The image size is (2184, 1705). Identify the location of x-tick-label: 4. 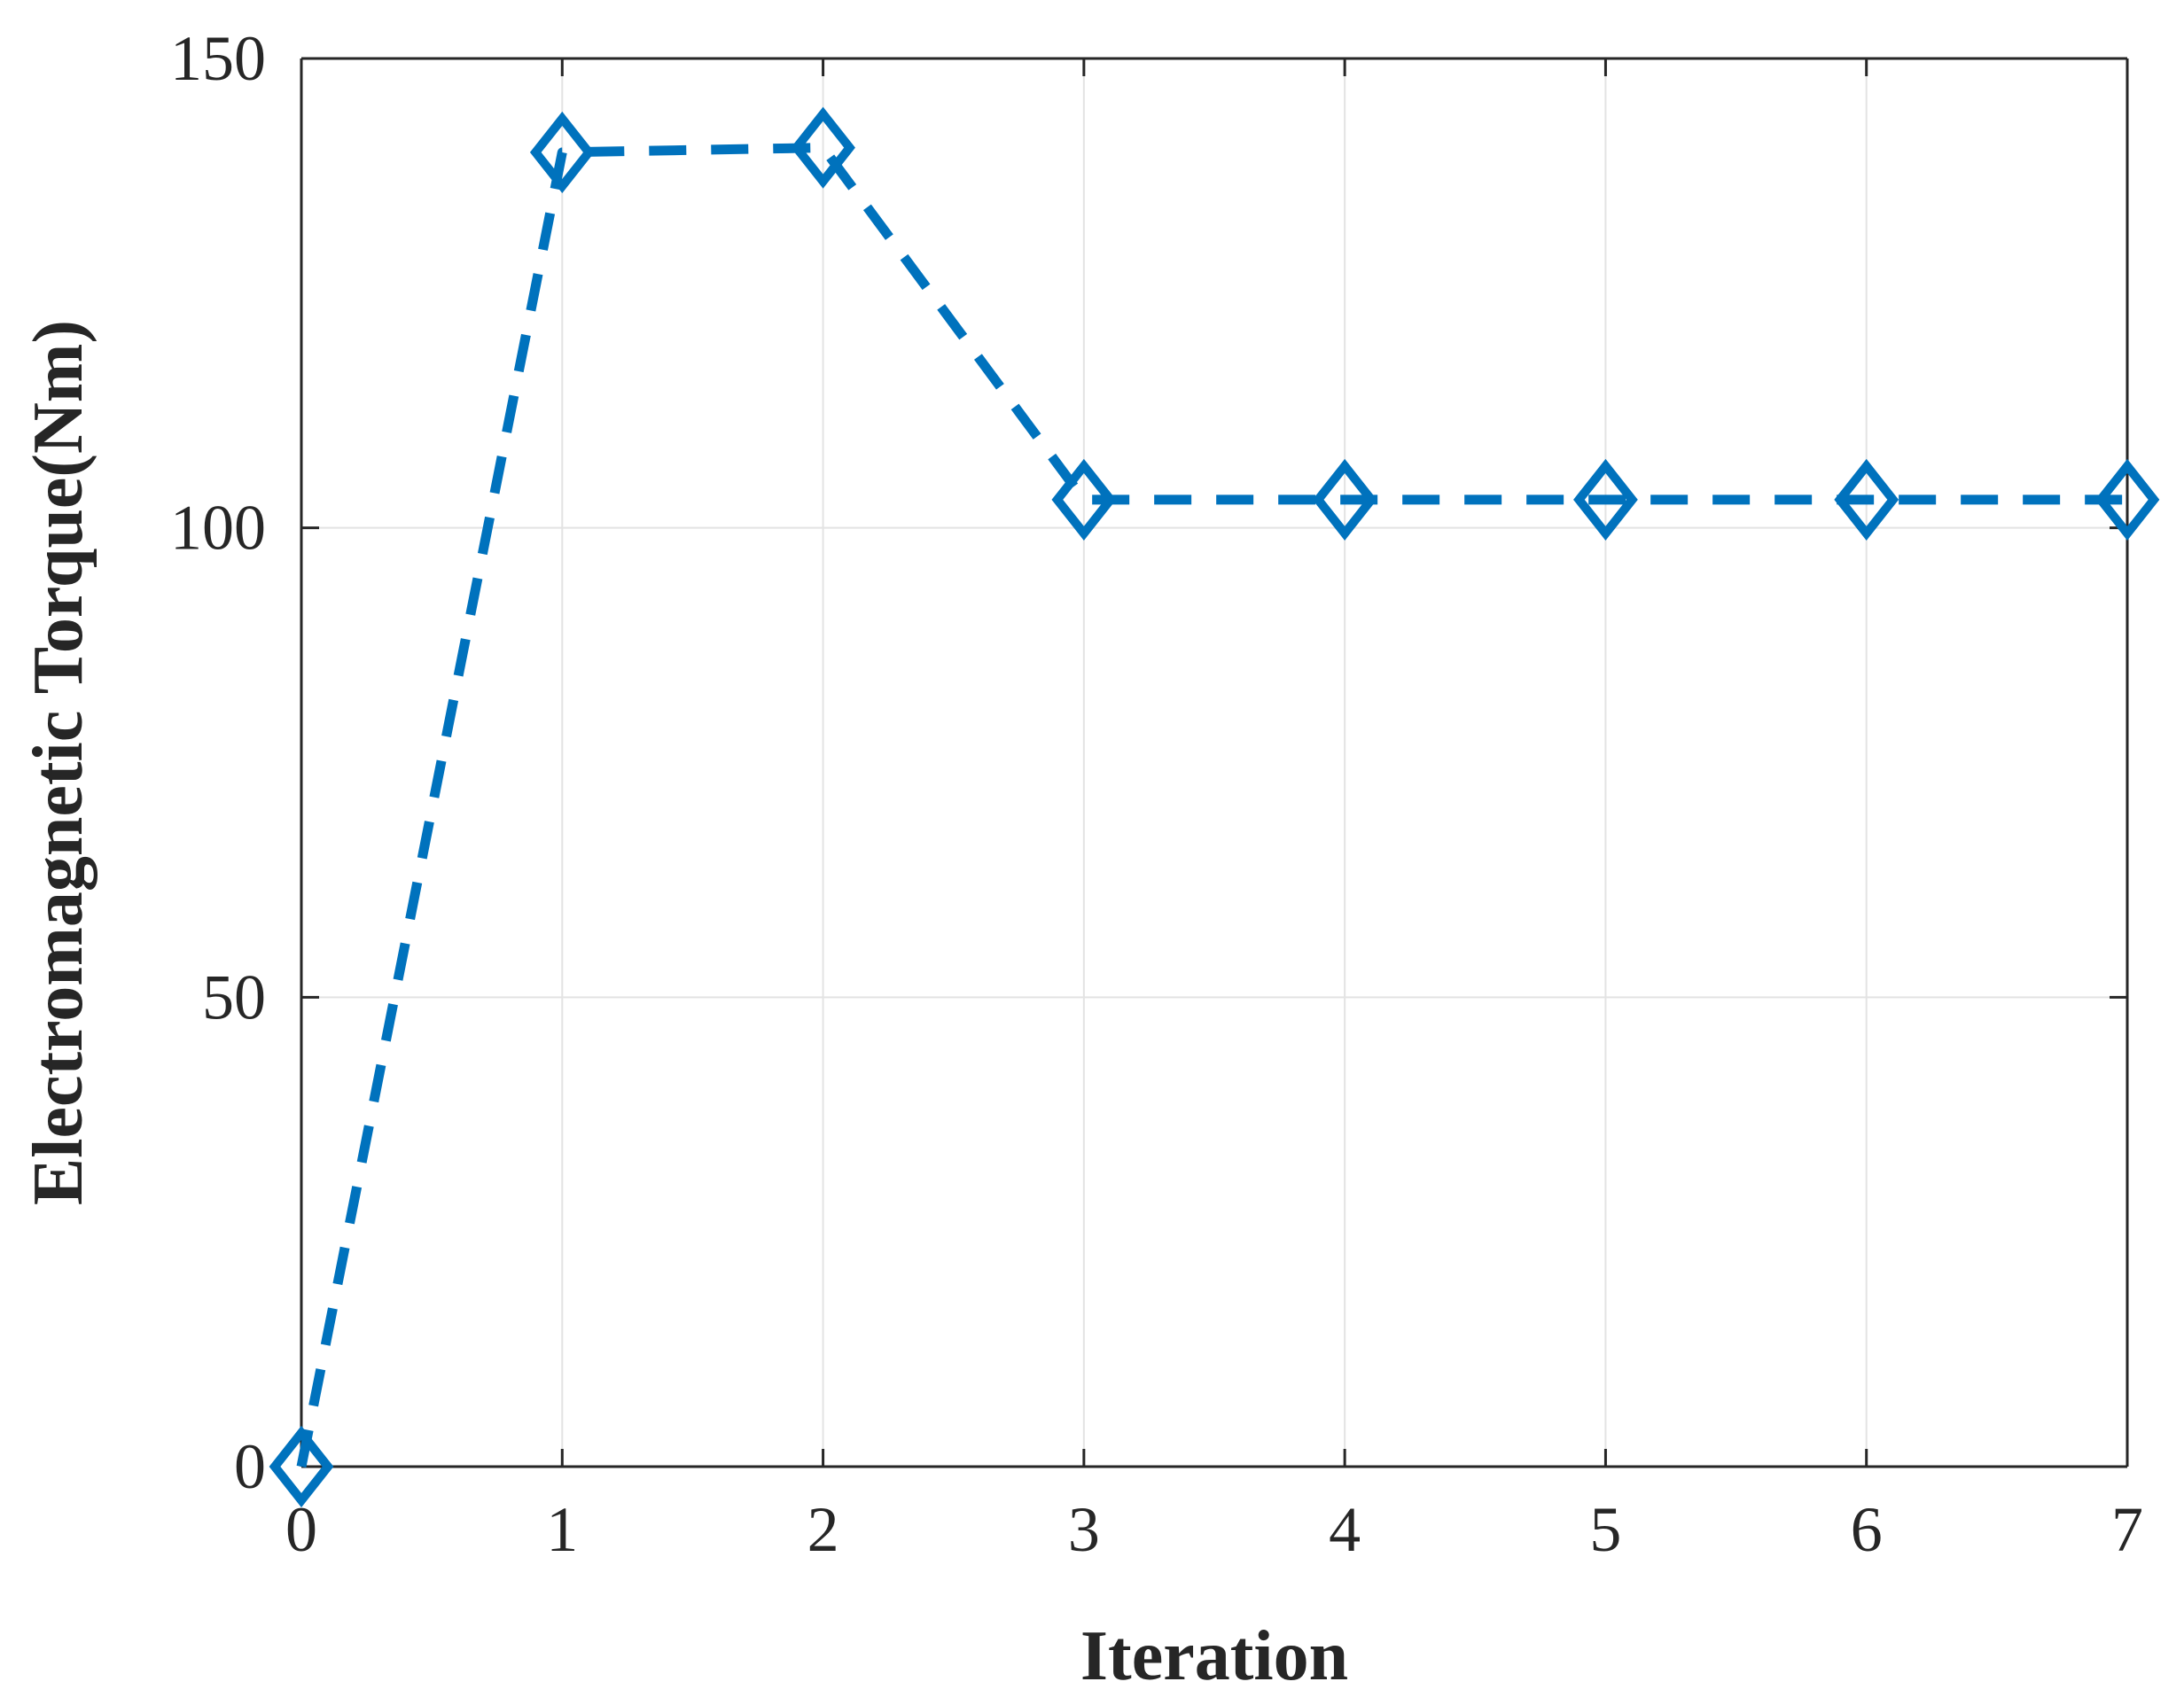
(1345, 1529).